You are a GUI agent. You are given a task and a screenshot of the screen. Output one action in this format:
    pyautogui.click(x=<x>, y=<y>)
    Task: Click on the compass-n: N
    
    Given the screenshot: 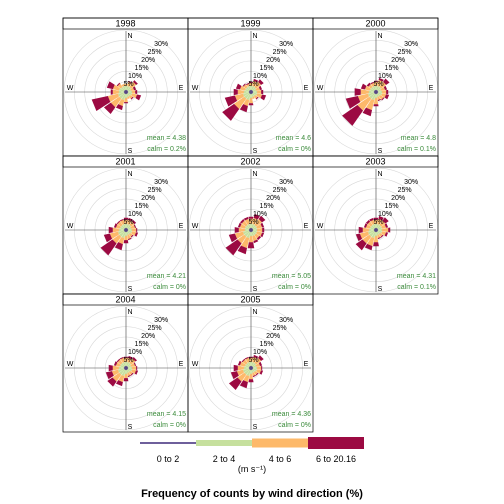 What is the action you would take?
    pyautogui.click(x=129, y=312)
    